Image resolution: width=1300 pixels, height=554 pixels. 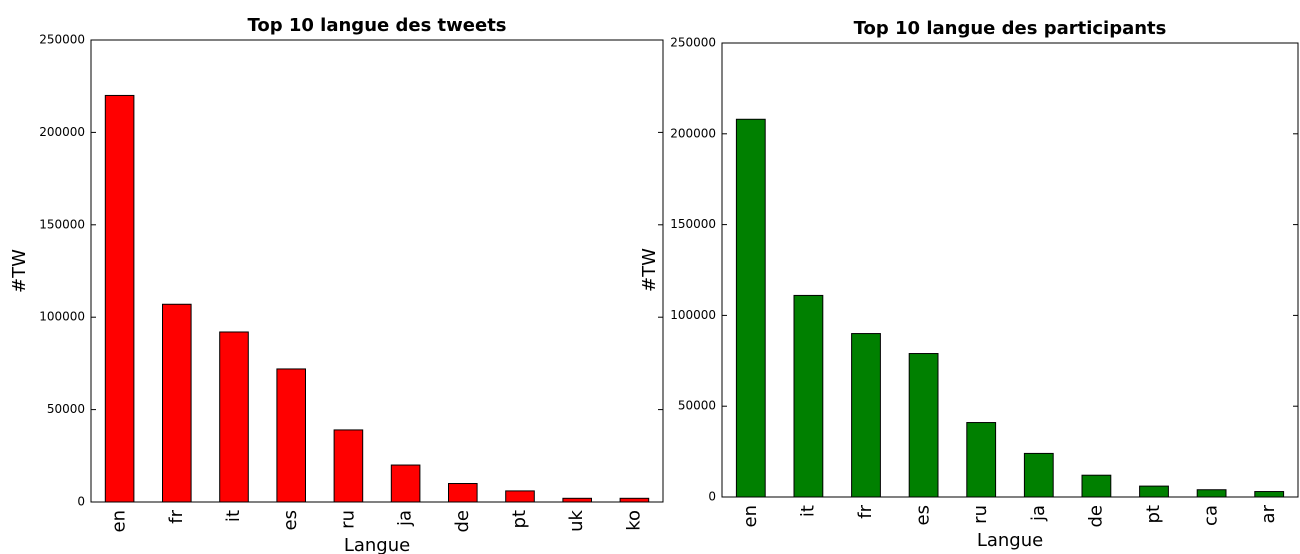 I want to click on x-tick-label: ca, so click(x=1211, y=515).